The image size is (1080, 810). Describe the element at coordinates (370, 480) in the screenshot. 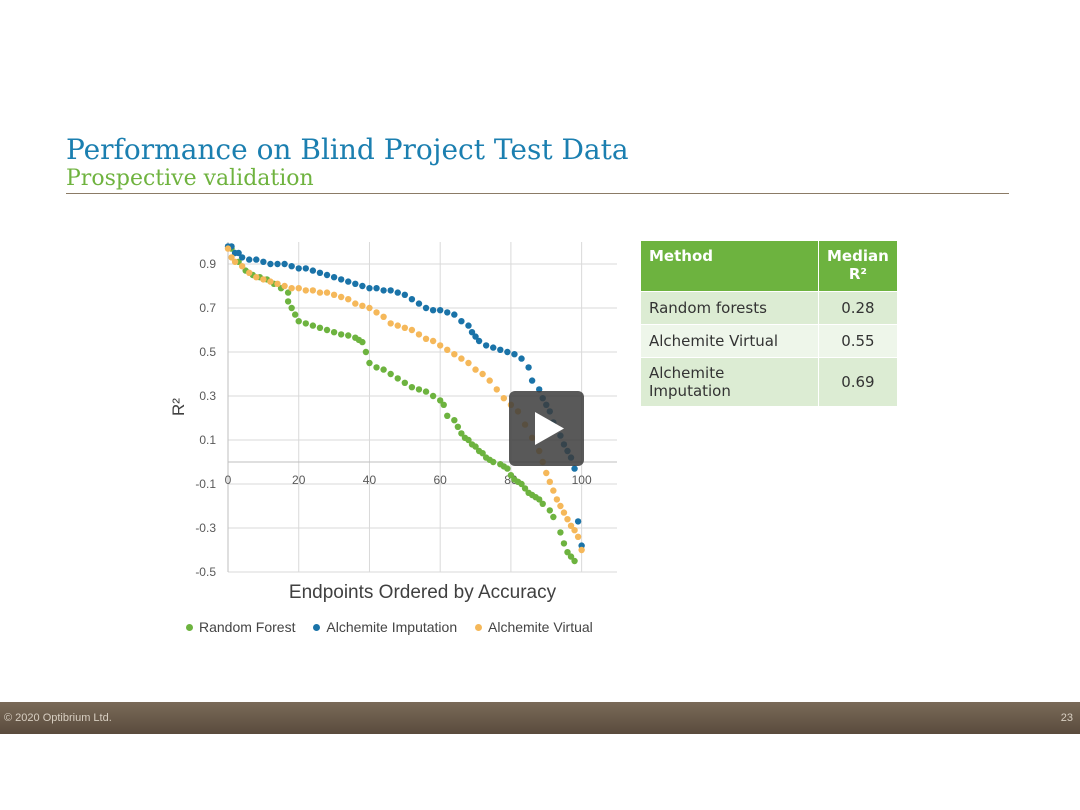

I see `x-tick-label: 40` at that location.